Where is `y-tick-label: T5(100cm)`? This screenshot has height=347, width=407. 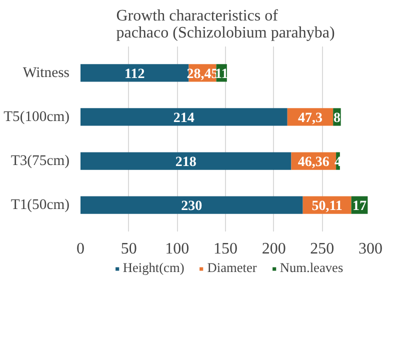 y-tick-label: T5(100cm) is located at coordinates (37, 116).